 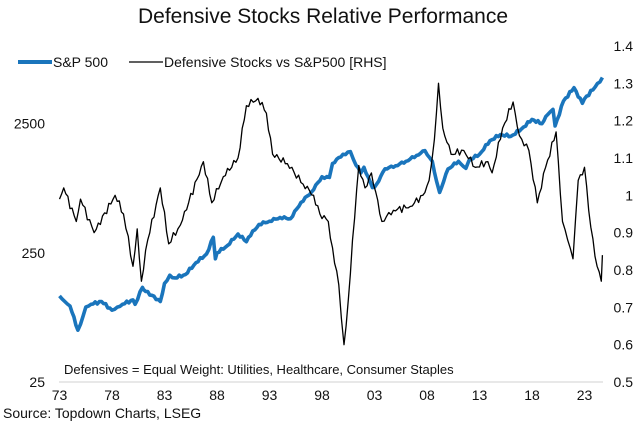 What do you see at coordinates (624, 121) in the screenshot?
I see `right-tick-label: 1.2` at bounding box center [624, 121].